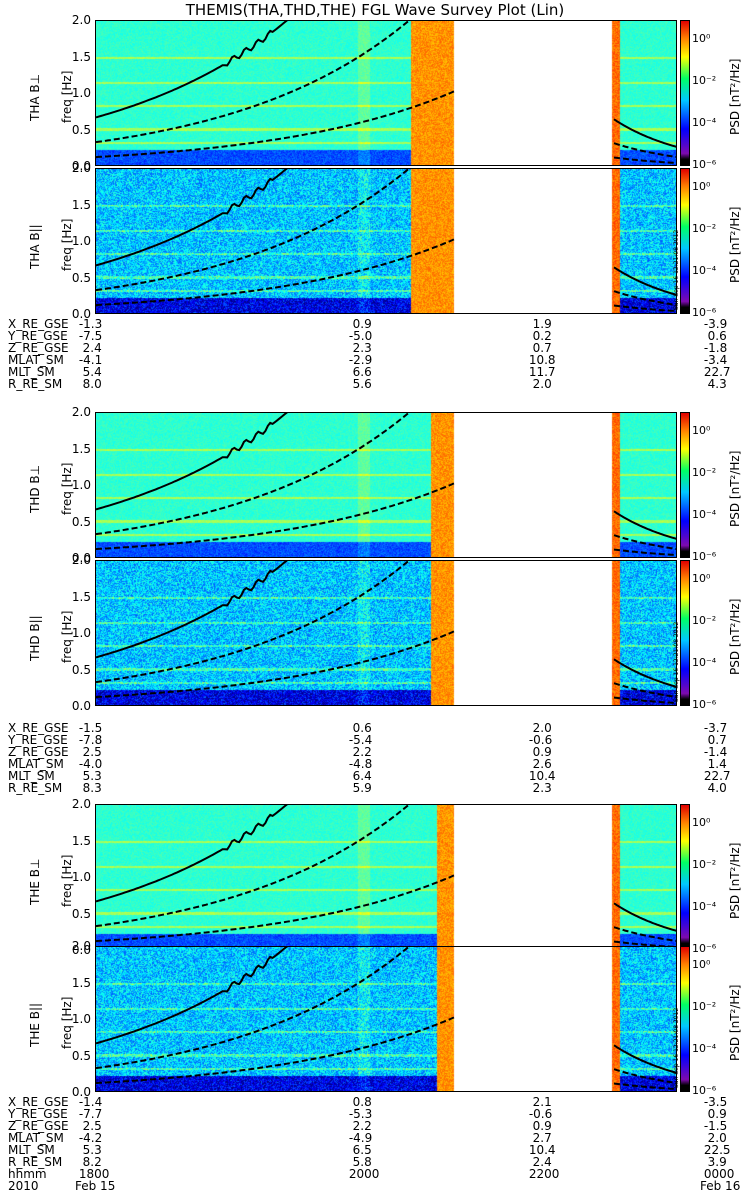  What do you see at coordinates (35, 881) in the screenshot?
I see `component-label: THE B⊥` at bounding box center [35, 881].